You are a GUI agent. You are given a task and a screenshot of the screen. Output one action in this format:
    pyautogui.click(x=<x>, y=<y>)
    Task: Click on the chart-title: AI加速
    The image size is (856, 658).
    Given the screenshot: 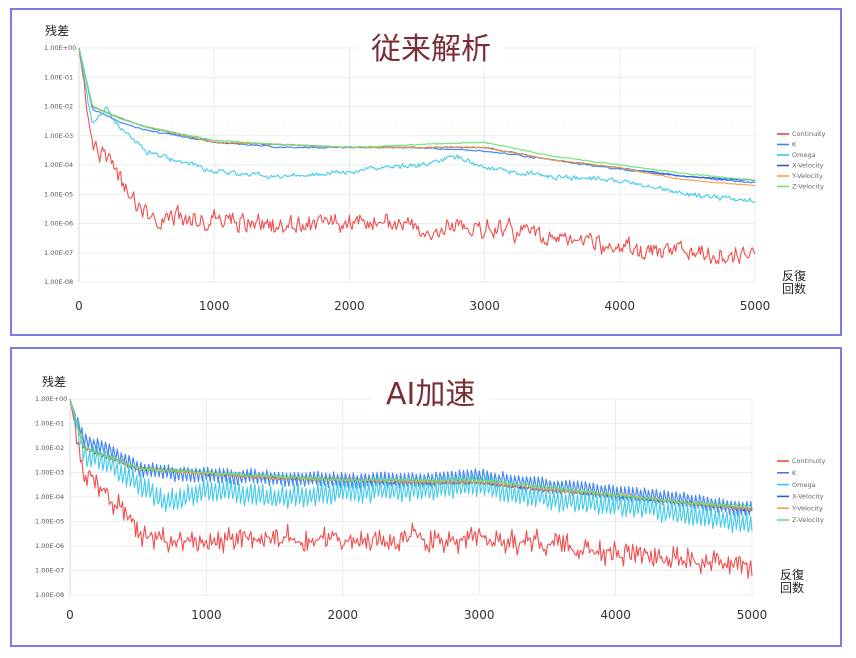 What is the action you would take?
    pyautogui.click(x=431, y=395)
    